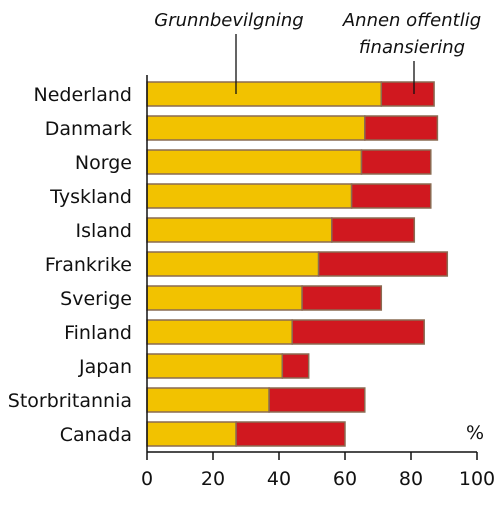 The height and width of the screenshot is (511, 500). What do you see at coordinates (88, 265) in the screenshot?
I see `category-label-frankrike: Frankrike` at bounding box center [88, 265].